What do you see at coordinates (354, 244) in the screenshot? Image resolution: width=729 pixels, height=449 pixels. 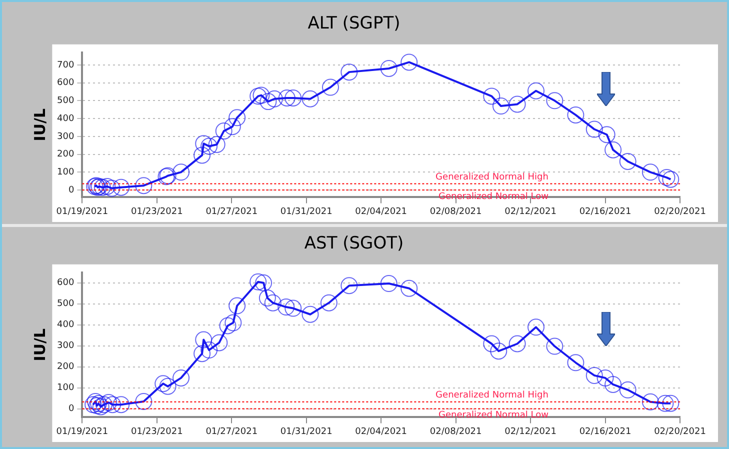 I see `chart-title: AST (SGOT)` at bounding box center [354, 244].